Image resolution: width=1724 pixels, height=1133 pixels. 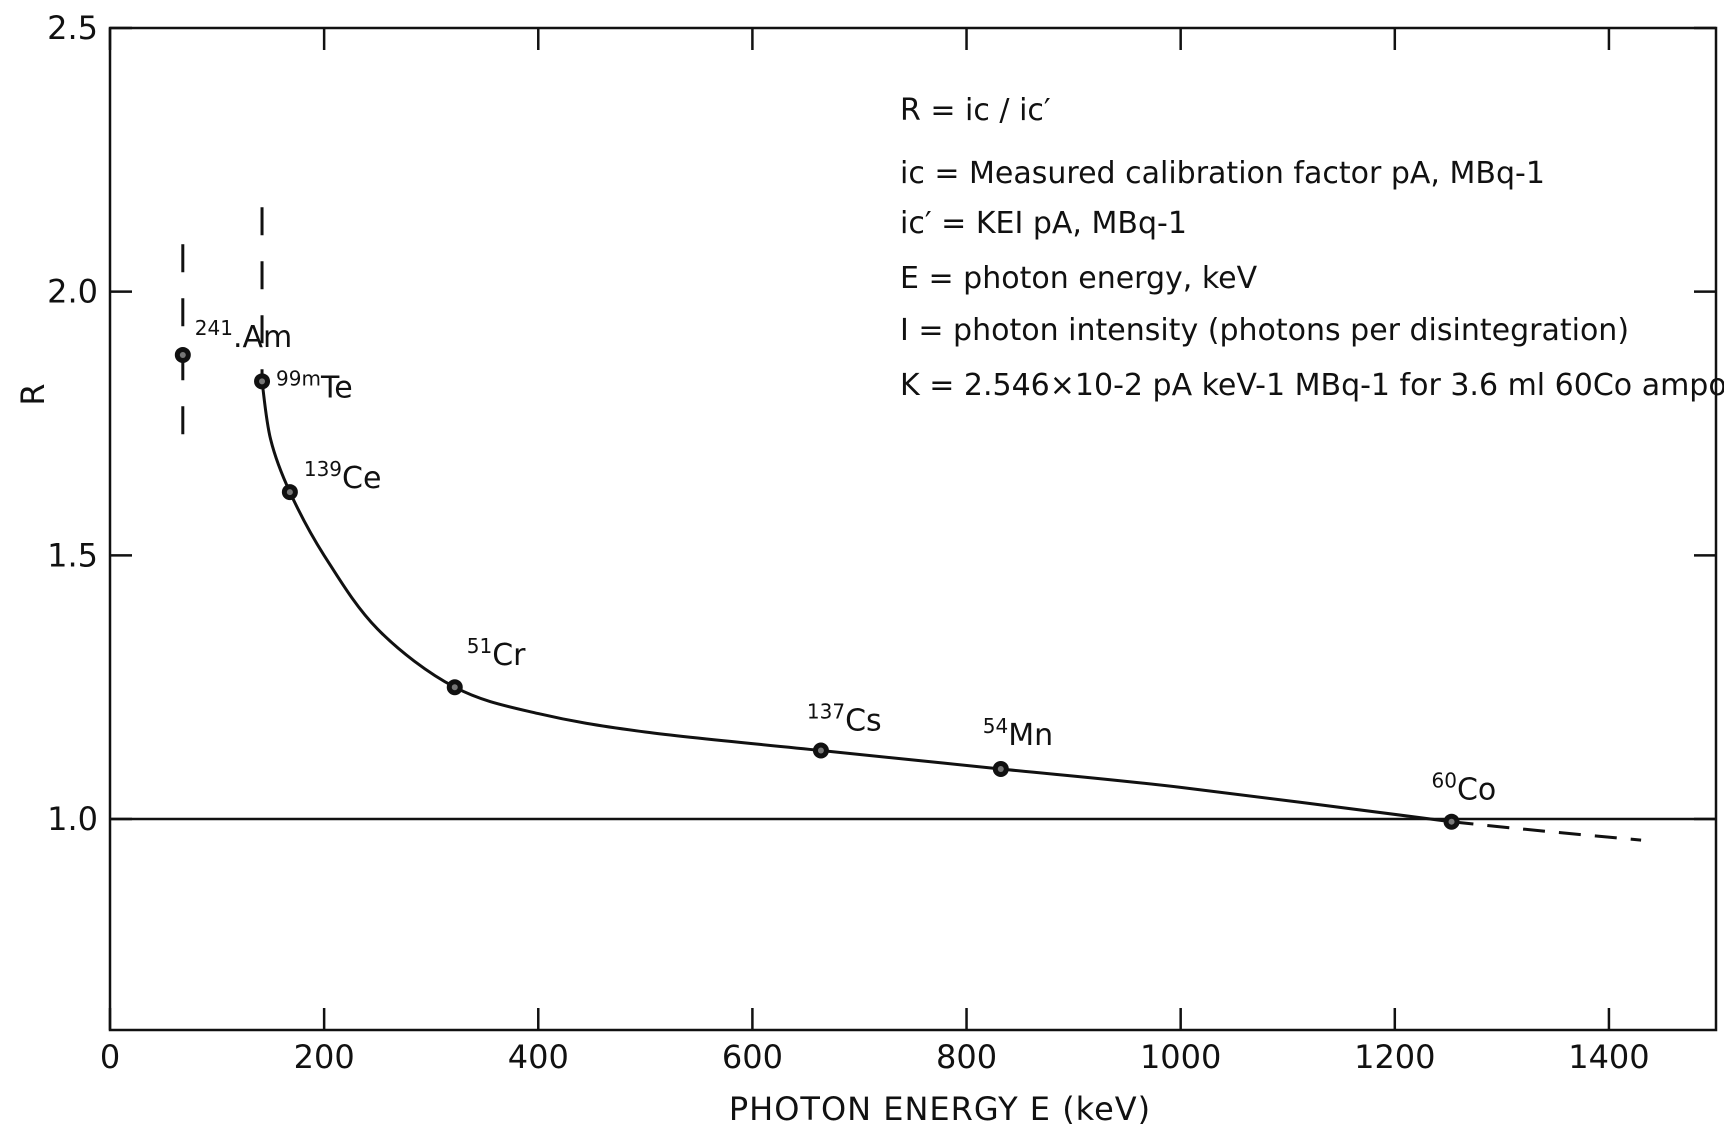 I want to click on point-label-cr: 51Cr, so click(x=496, y=653).